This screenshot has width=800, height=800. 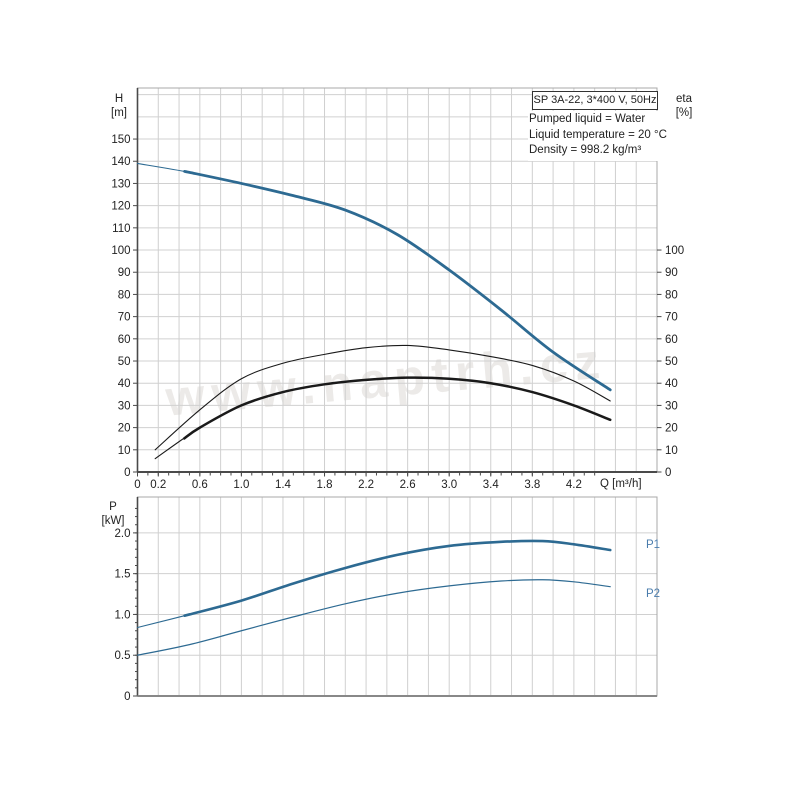 What do you see at coordinates (653, 594) in the screenshot?
I see `p2-curve-label: P2` at bounding box center [653, 594].